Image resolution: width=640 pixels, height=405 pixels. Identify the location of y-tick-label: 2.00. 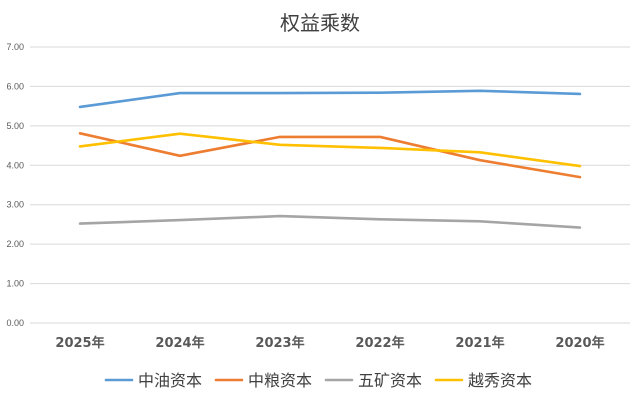
(15, 244).